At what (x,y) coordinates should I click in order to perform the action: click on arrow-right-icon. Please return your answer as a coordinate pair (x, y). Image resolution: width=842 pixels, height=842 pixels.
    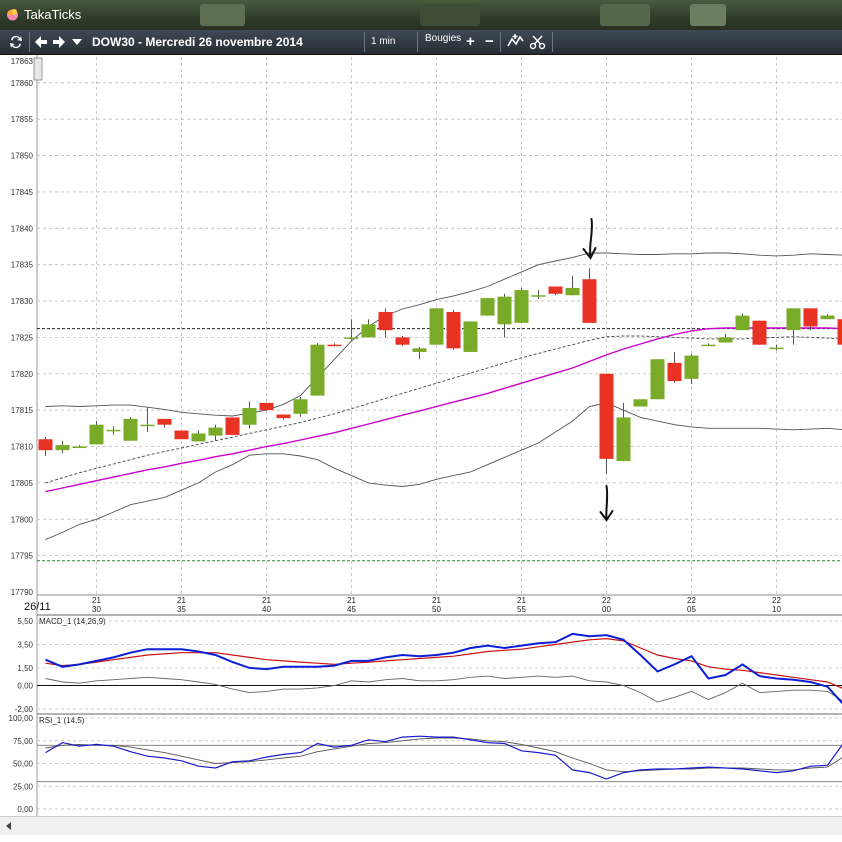
    Looking at the image, I should click on (59, 42).